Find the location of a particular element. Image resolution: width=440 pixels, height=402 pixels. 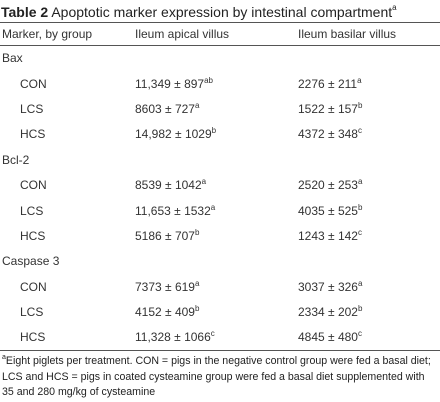

column-header-apical: Ileum apical villus is located at coordinates (182, 34).